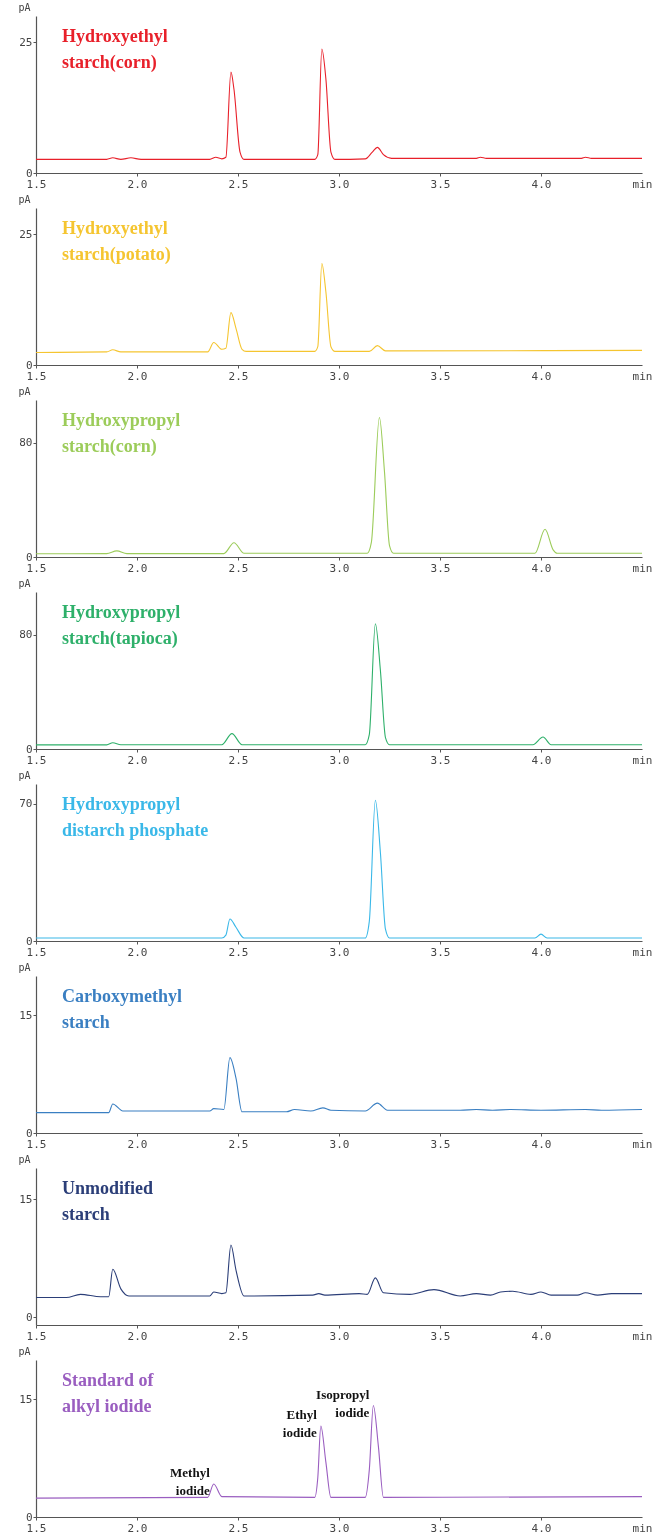 This screenshot has height=1537, width=654. Describe the element at coordinates (190, 1482) in the screenshot. I see `annotation: Methyl iodide` at that location.